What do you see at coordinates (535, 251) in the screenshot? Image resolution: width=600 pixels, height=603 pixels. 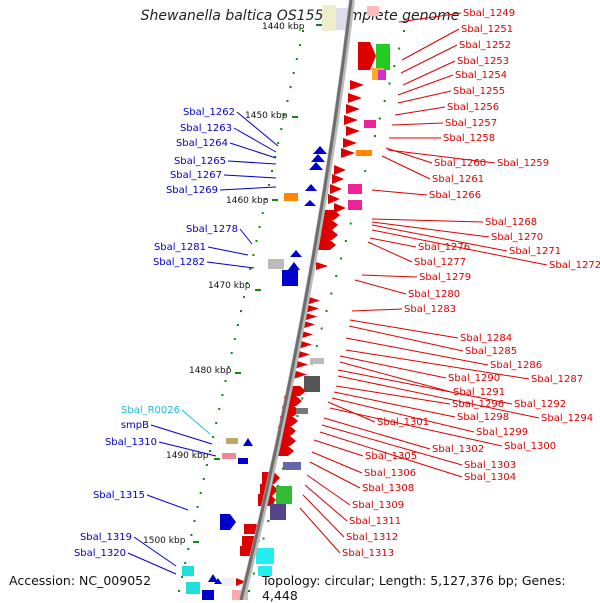 I see `gene-label-forward: Sbal_1271` at bounding box center [535, 251].